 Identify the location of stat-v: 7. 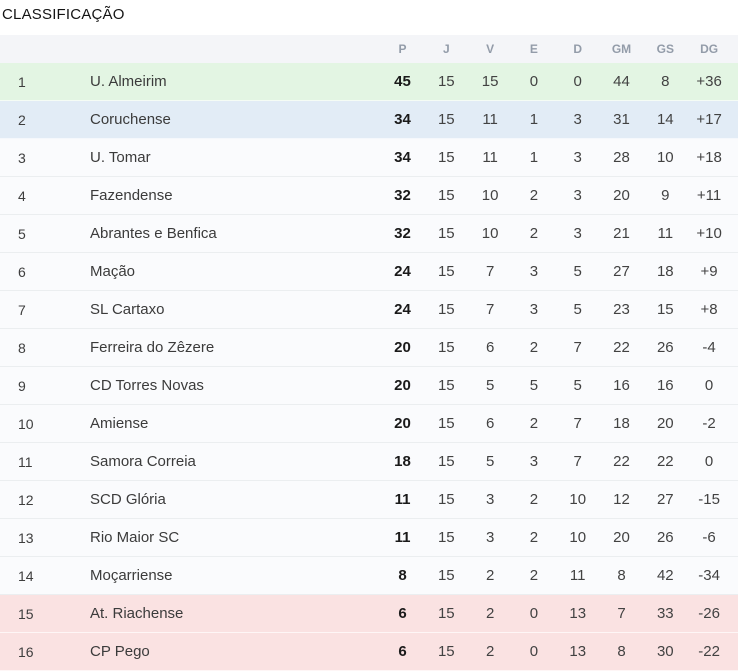
(490, 309).